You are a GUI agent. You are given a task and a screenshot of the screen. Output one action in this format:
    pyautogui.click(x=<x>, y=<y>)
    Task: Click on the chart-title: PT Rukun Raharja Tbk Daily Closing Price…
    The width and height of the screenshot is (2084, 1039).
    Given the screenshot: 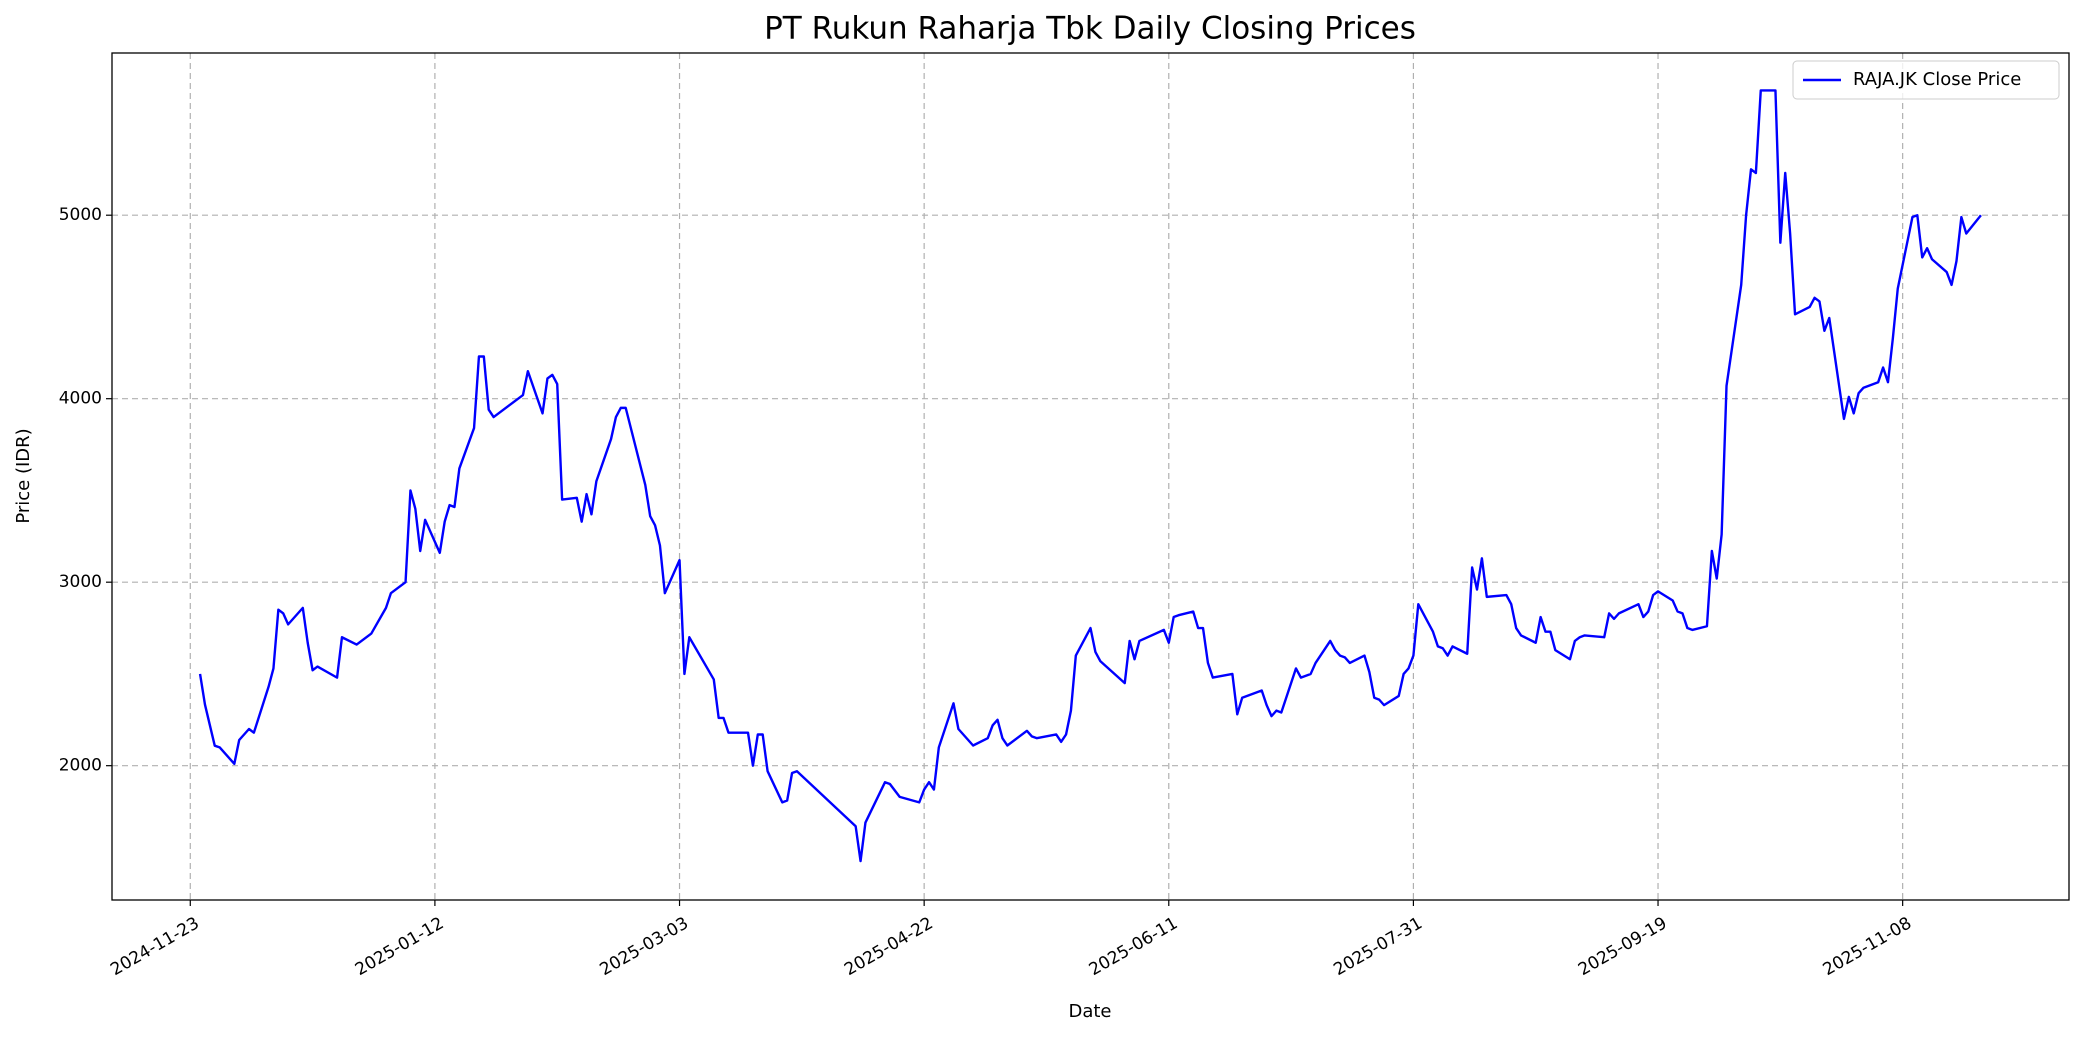 What is the action you would take?
    pyautogui.click(x=1090, y=29)
    